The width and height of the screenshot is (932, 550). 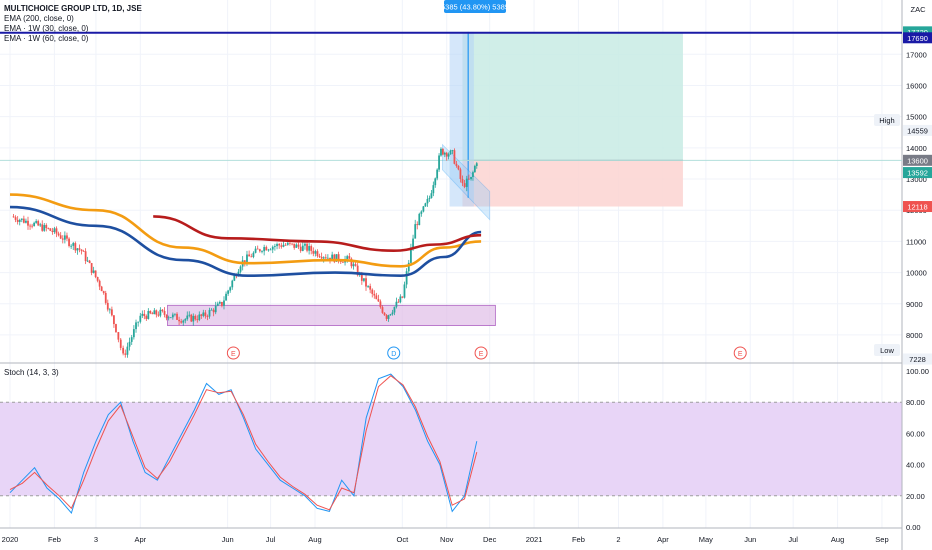 What do you see at coordinates (475, 7) in the screenshot?
I see `measure-label-text: 5385 (43.80%) 5385` at bounding box center [475, 7].